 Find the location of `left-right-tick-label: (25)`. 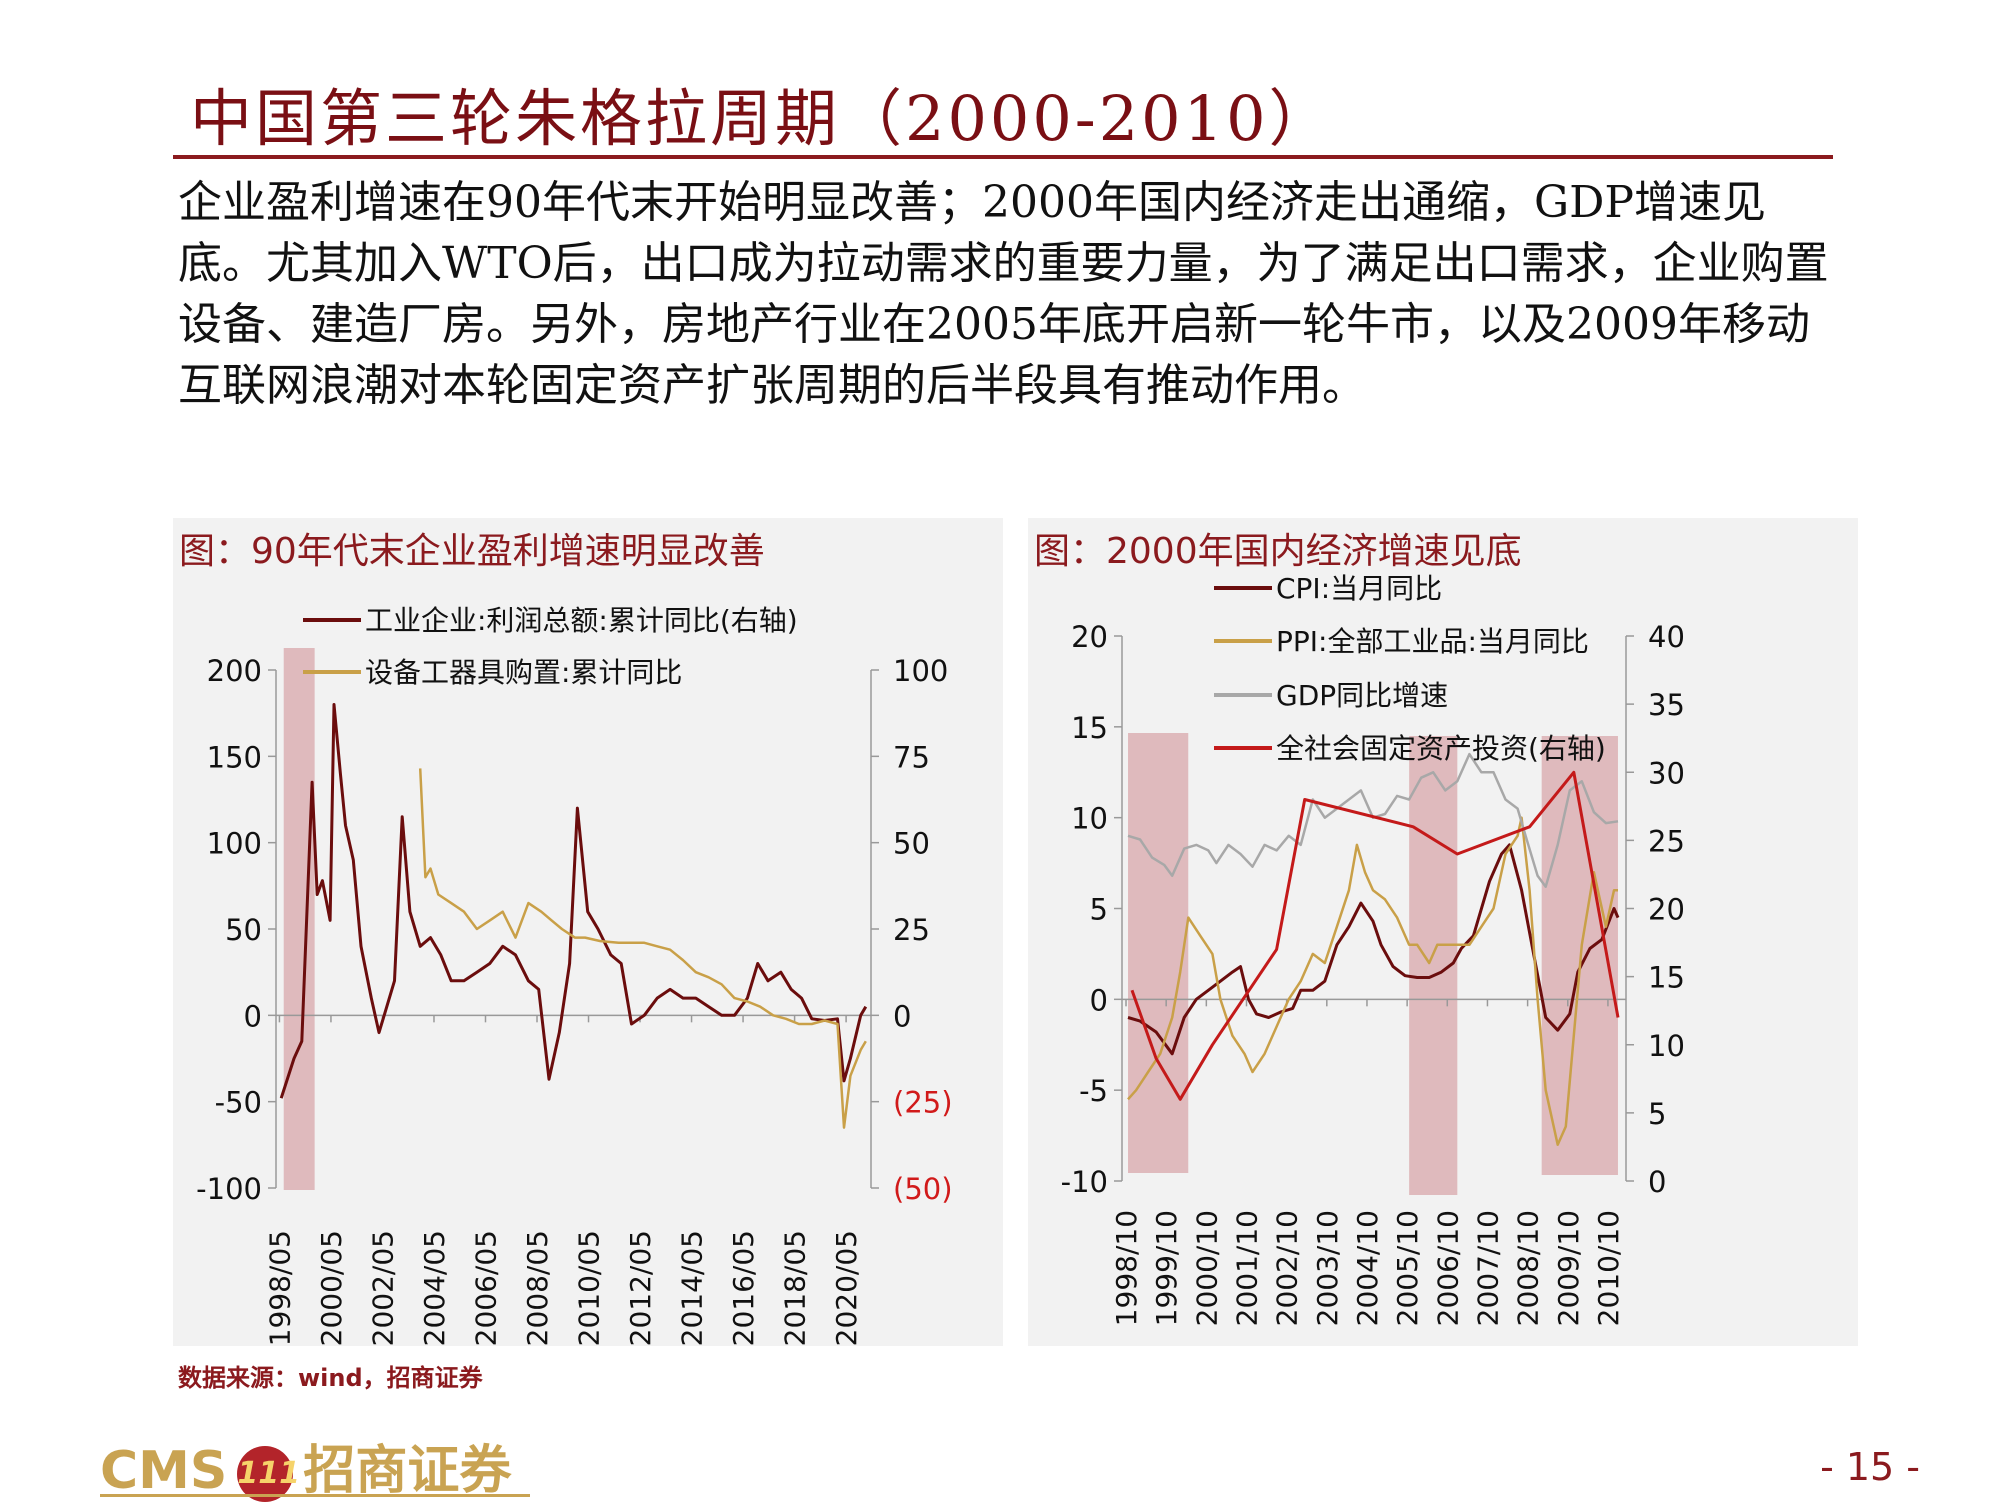

left-right-tick-label: (25) is located at coordinates (923, 1103).